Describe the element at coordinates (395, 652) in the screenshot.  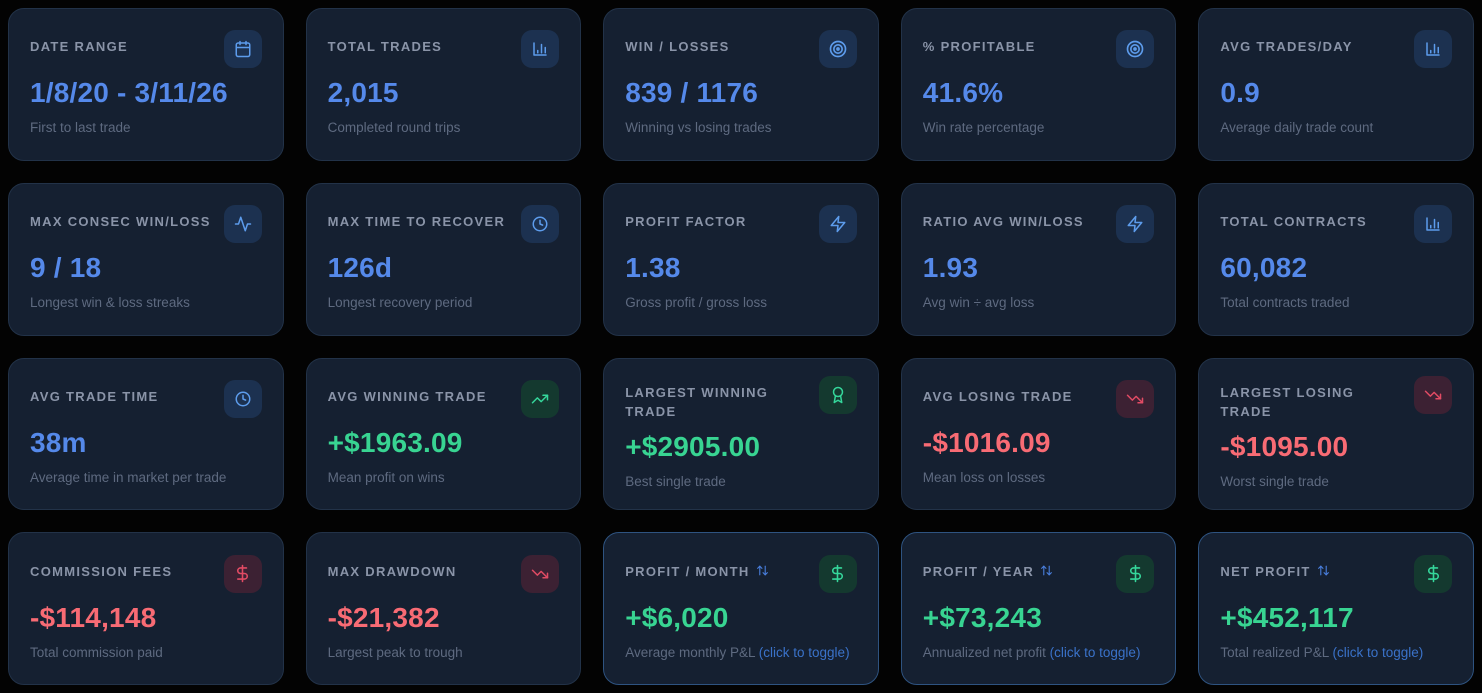
I see `card-subtitle: Largest peak to trough` at that location.